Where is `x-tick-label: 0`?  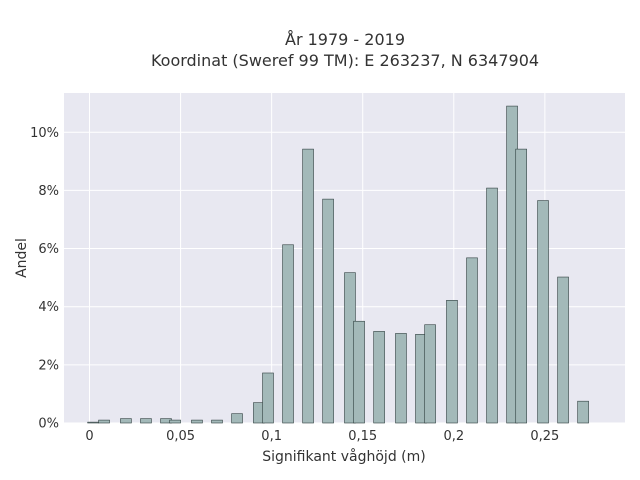 x-tick-label: 0 is located at coordinates (89, 436).